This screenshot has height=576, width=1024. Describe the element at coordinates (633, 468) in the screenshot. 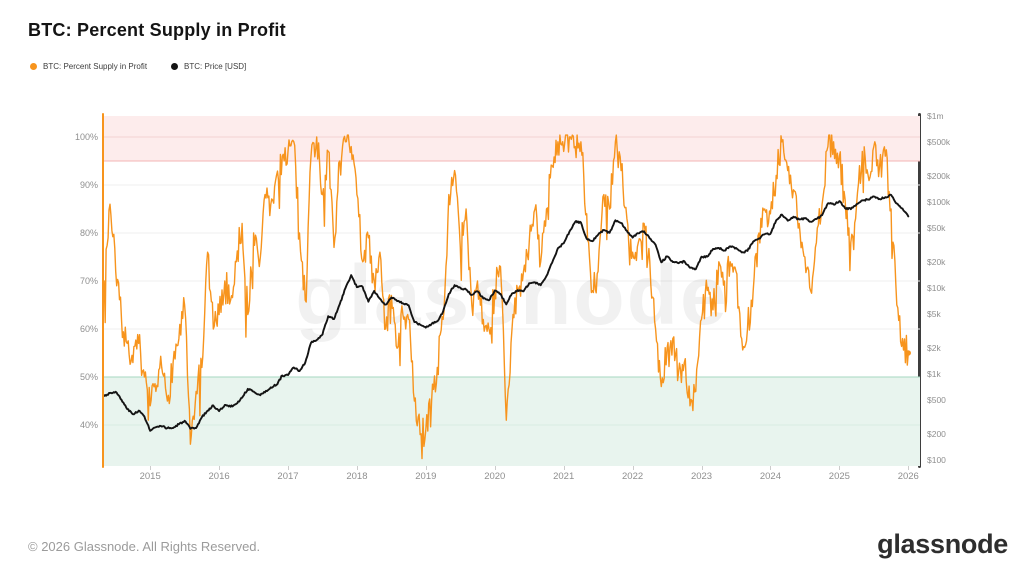

I see `x-tick-mark-2022` at that location.